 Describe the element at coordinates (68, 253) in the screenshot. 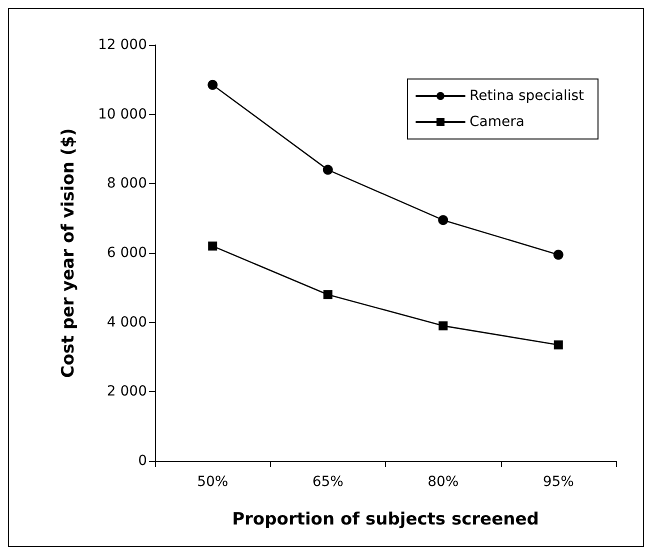

I see `y-axis-title: Cost per year of vision ($)` at that location.